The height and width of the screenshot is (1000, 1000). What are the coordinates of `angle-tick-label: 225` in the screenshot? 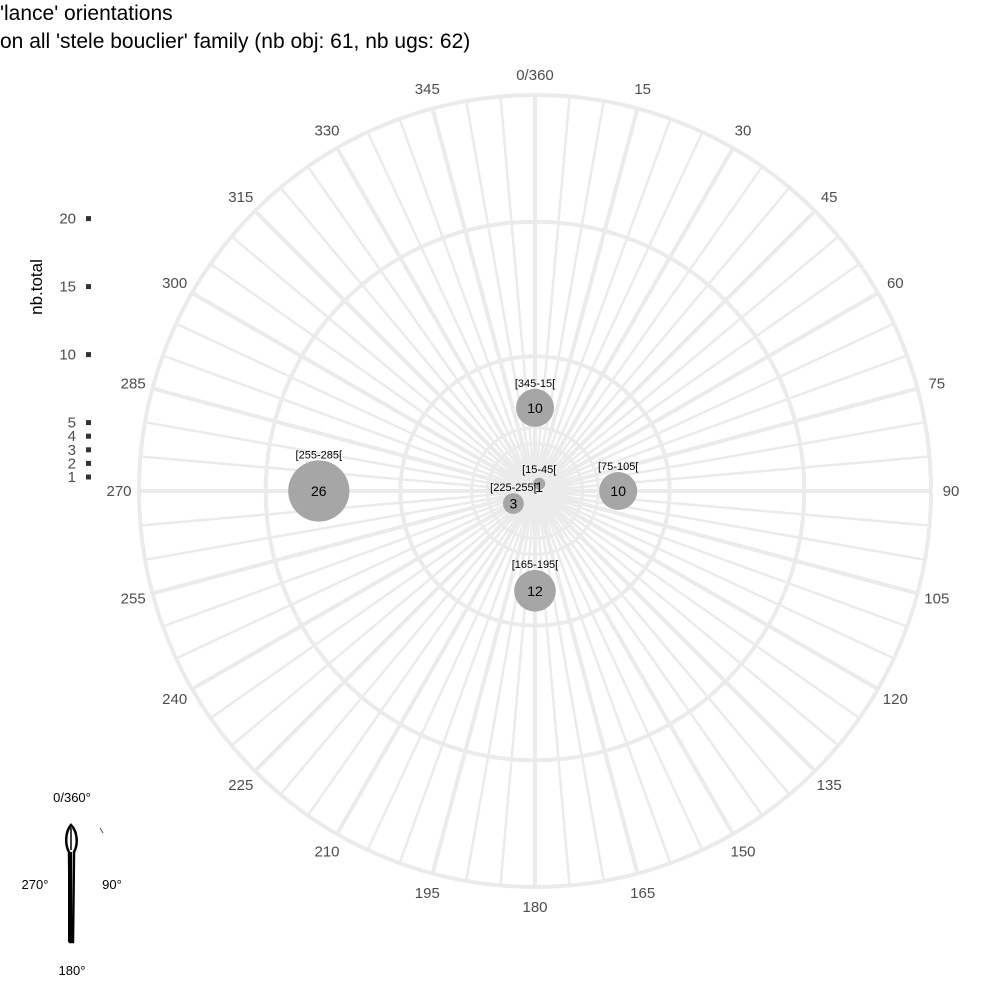 It's located at (240, 785).